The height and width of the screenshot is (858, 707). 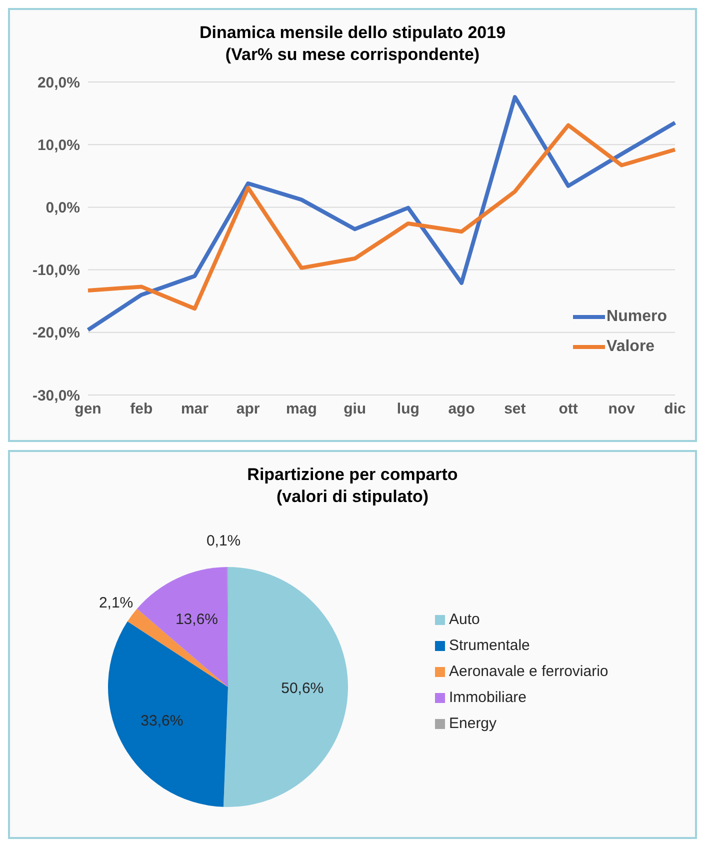 I want to click on legend-label: Strumentale, so click(x=489, y=645).